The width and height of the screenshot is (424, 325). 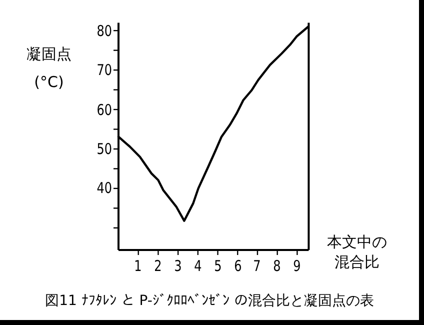 What do you see at coordinates (178, 266) in the screenshot?
I see `x-tick-label: 3` at bounding box center [178, 266].